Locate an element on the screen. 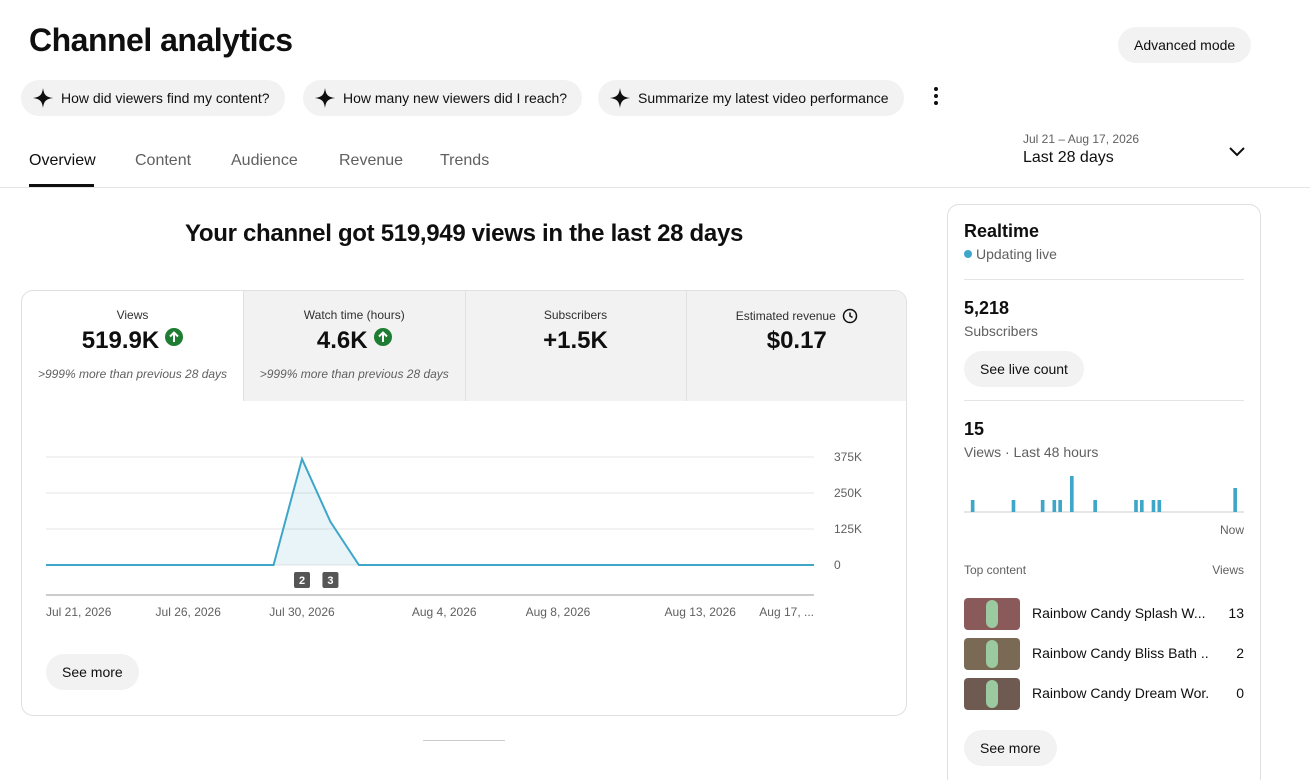 Image resolution: width=1310 pixels, height=780 pixels. metric-tab: Estimated revenue $0.17 is located at coordinates (796, 346).